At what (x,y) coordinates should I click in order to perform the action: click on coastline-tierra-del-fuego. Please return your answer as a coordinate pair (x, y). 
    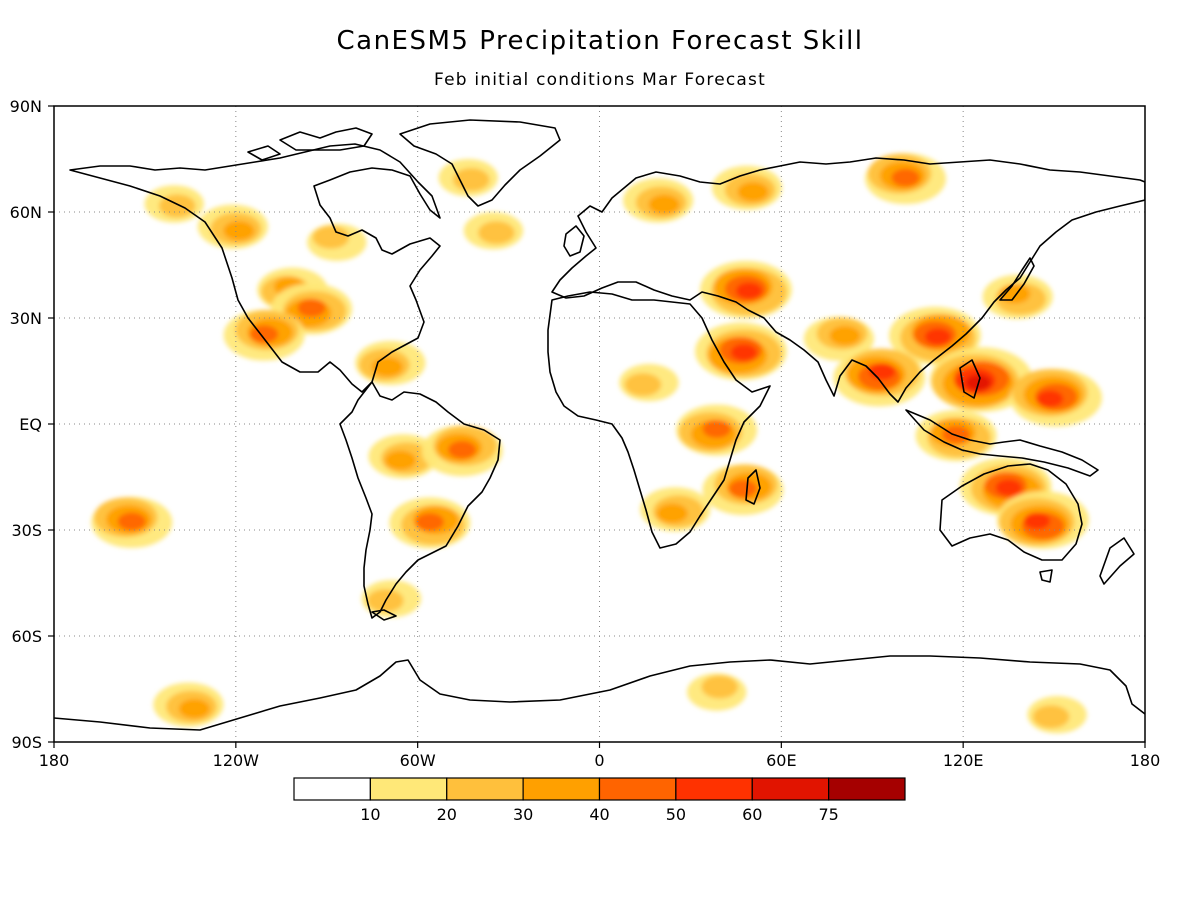
    Looking at the image, I should click on (384, 615).